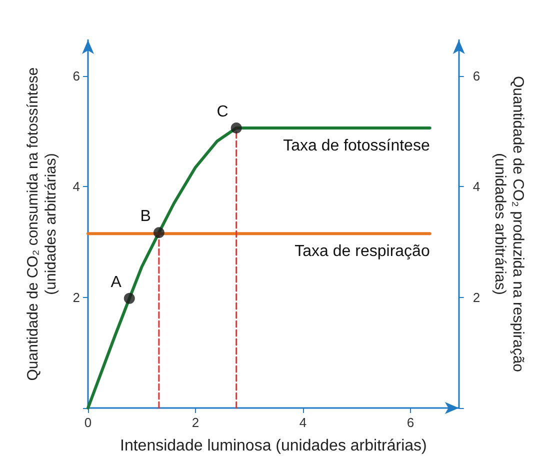  I want to click on y2-tick-label: 6, so click(476, 76).